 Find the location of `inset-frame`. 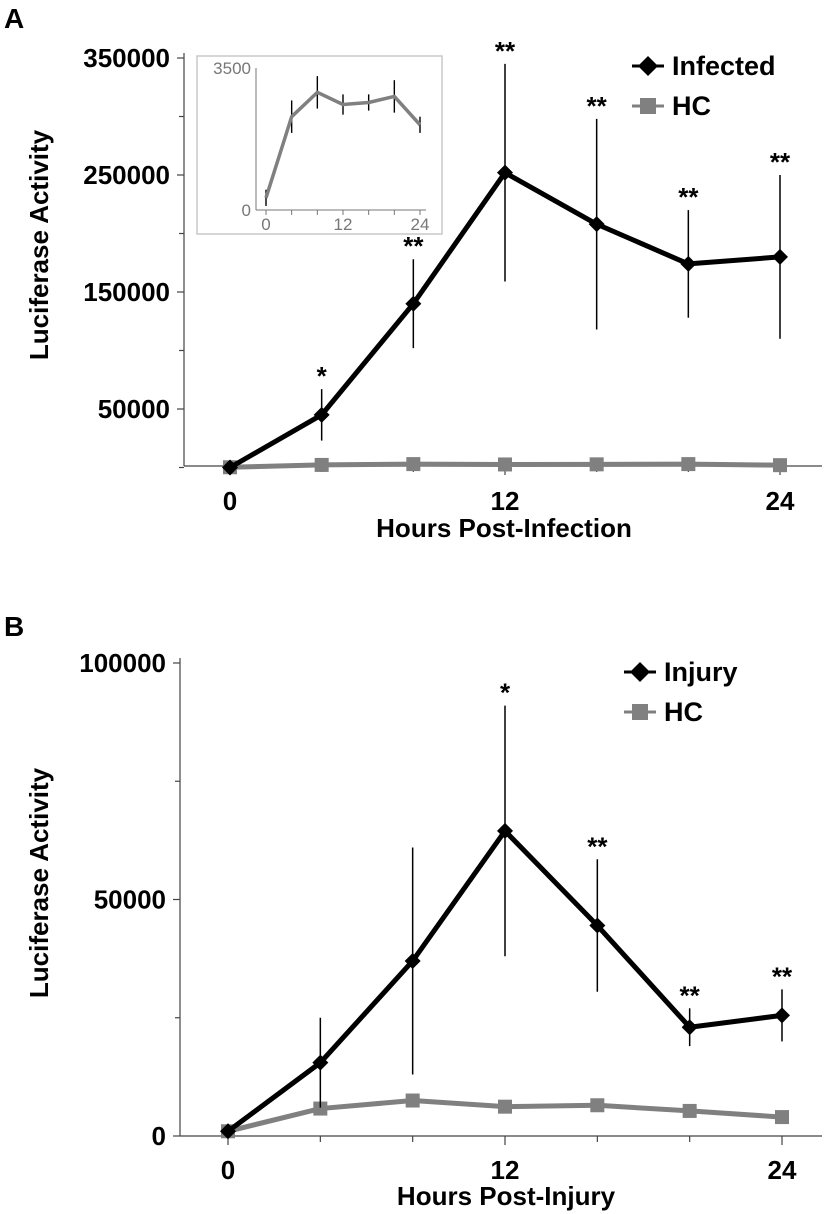

inset-frame is located at coordinates (319, 145).